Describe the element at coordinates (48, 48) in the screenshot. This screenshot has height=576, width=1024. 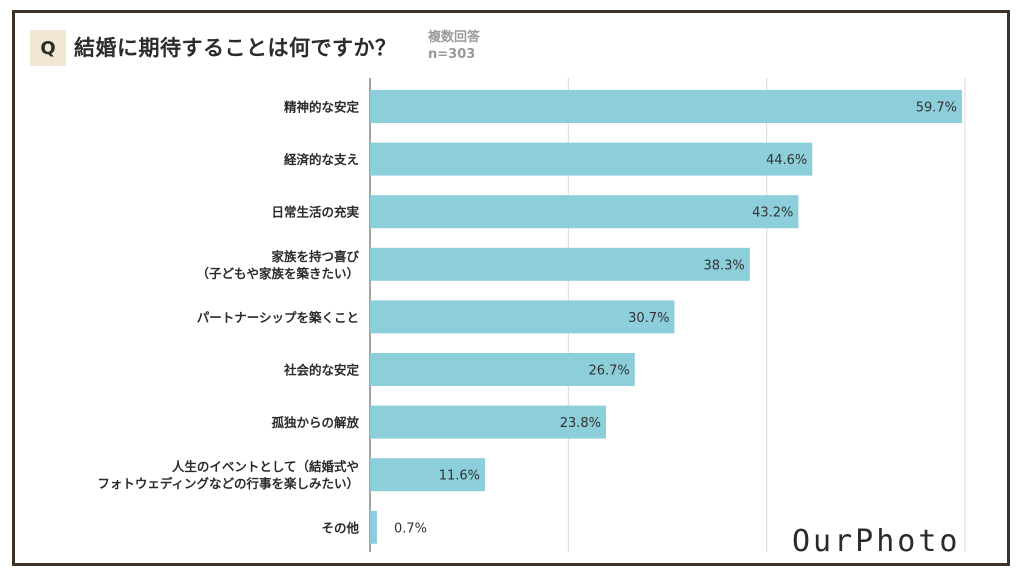
I see `question-badge: Q` at that location.